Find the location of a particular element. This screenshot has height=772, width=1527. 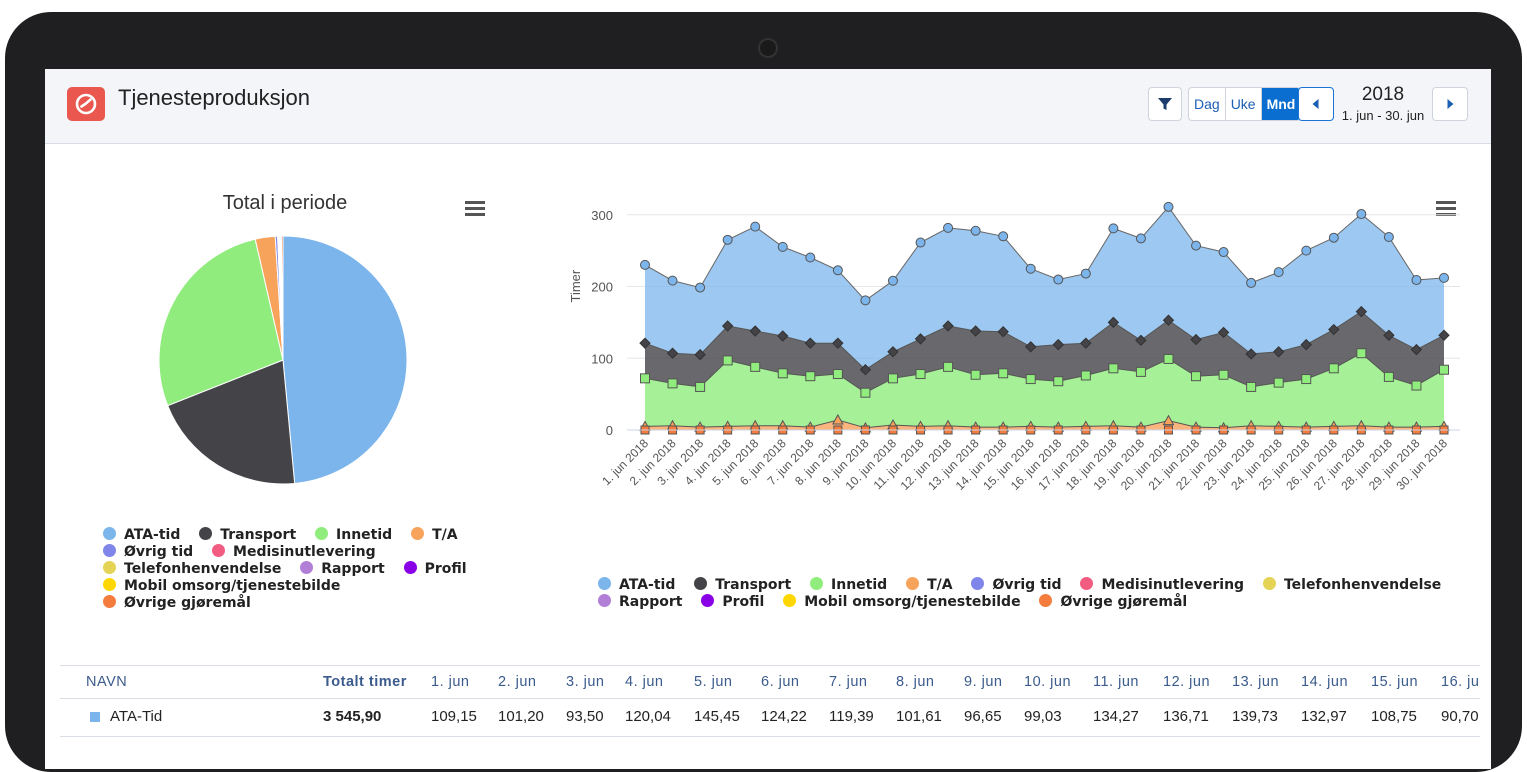

area-legend-item: Rapport is located at coordinates (640, 602).